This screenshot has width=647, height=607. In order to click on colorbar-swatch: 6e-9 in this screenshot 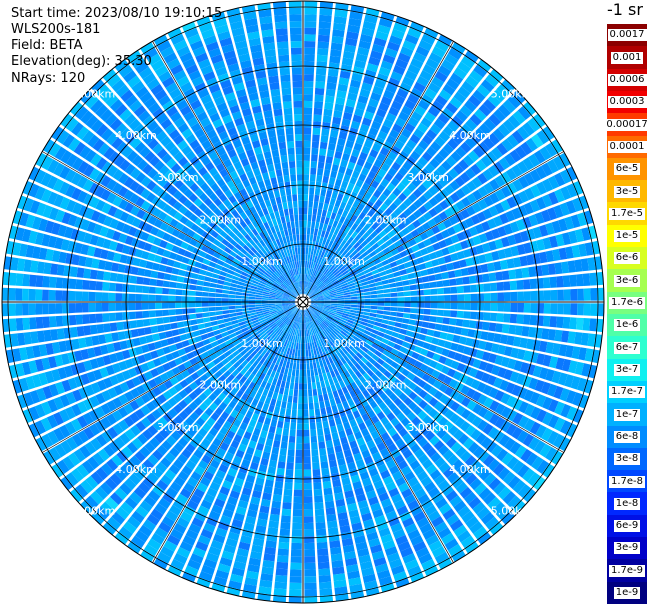, I will do `click(627, 526)`.